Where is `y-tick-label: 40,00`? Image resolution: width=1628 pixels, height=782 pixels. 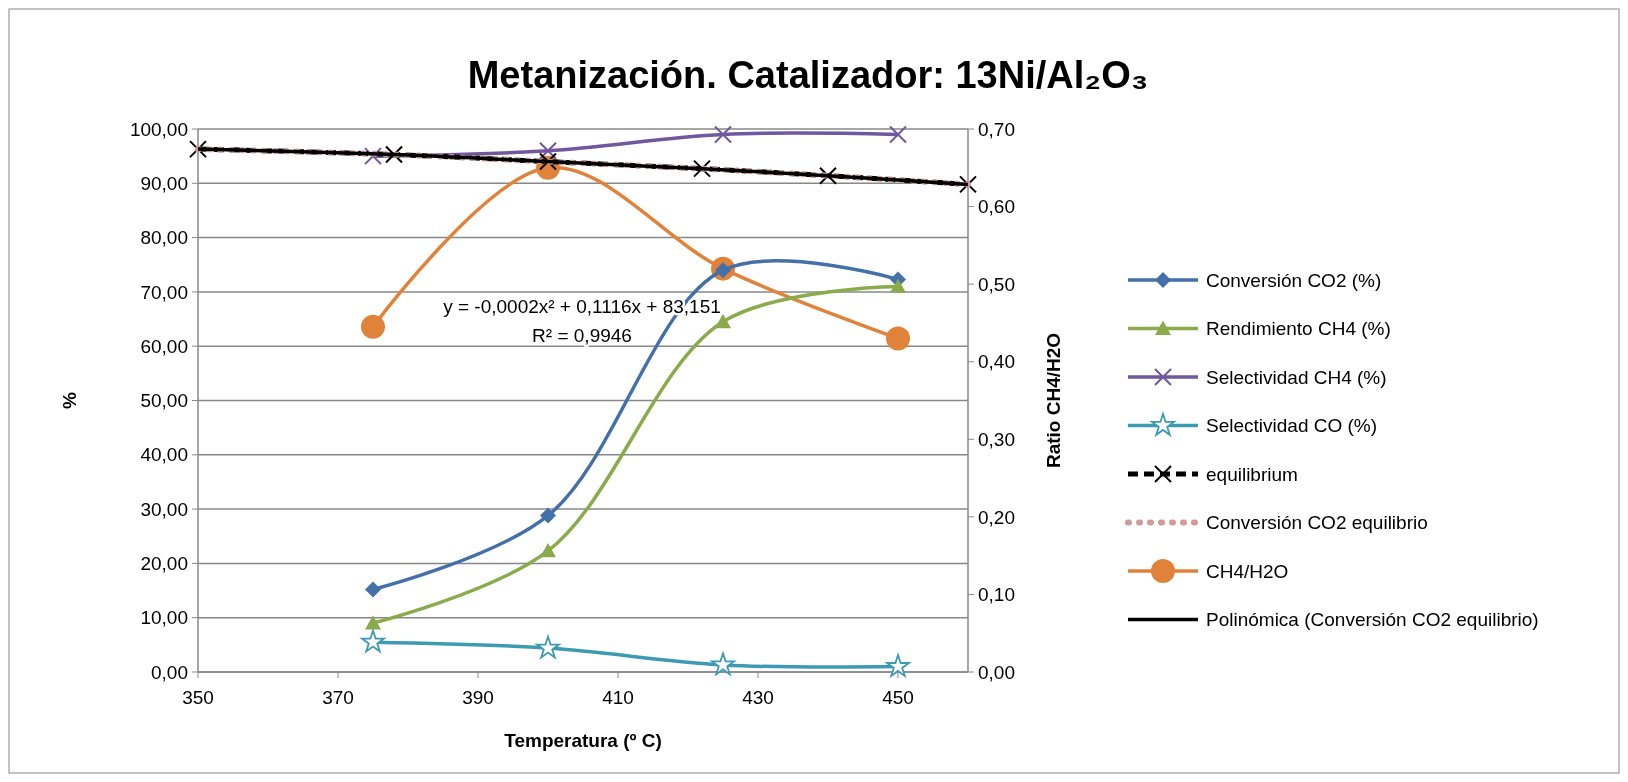 y-tick-label: 40,00 is located at coordinates (164, 455).